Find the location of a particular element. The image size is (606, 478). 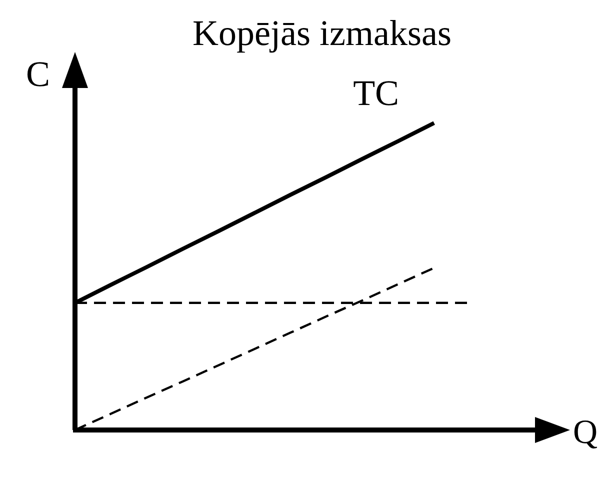

y-axis-title: C is located at coordinates (38, 74).